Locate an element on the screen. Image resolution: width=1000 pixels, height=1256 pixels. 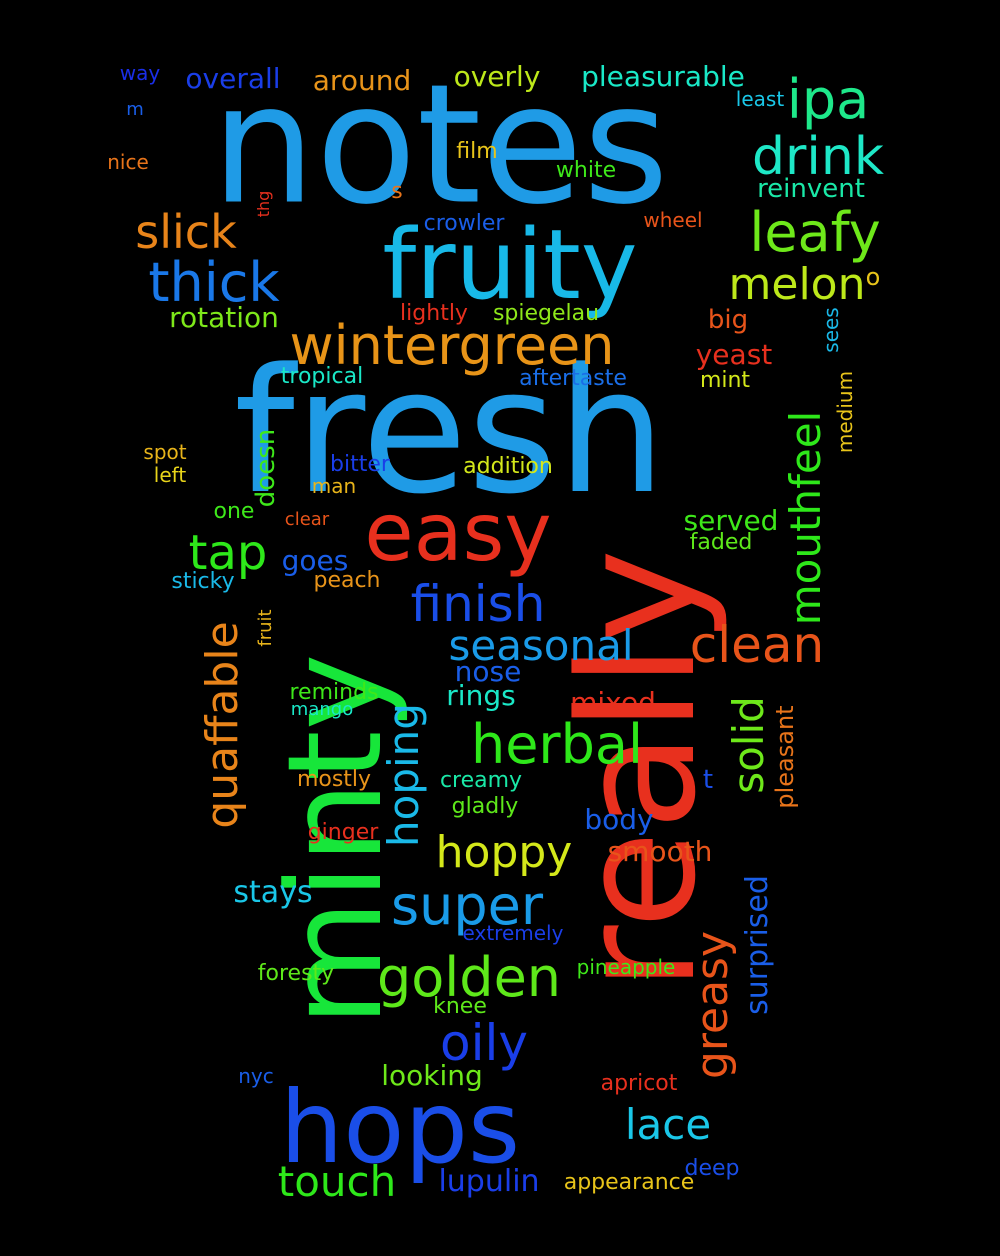
word-drink: drink is located at coordinates (818, 157).